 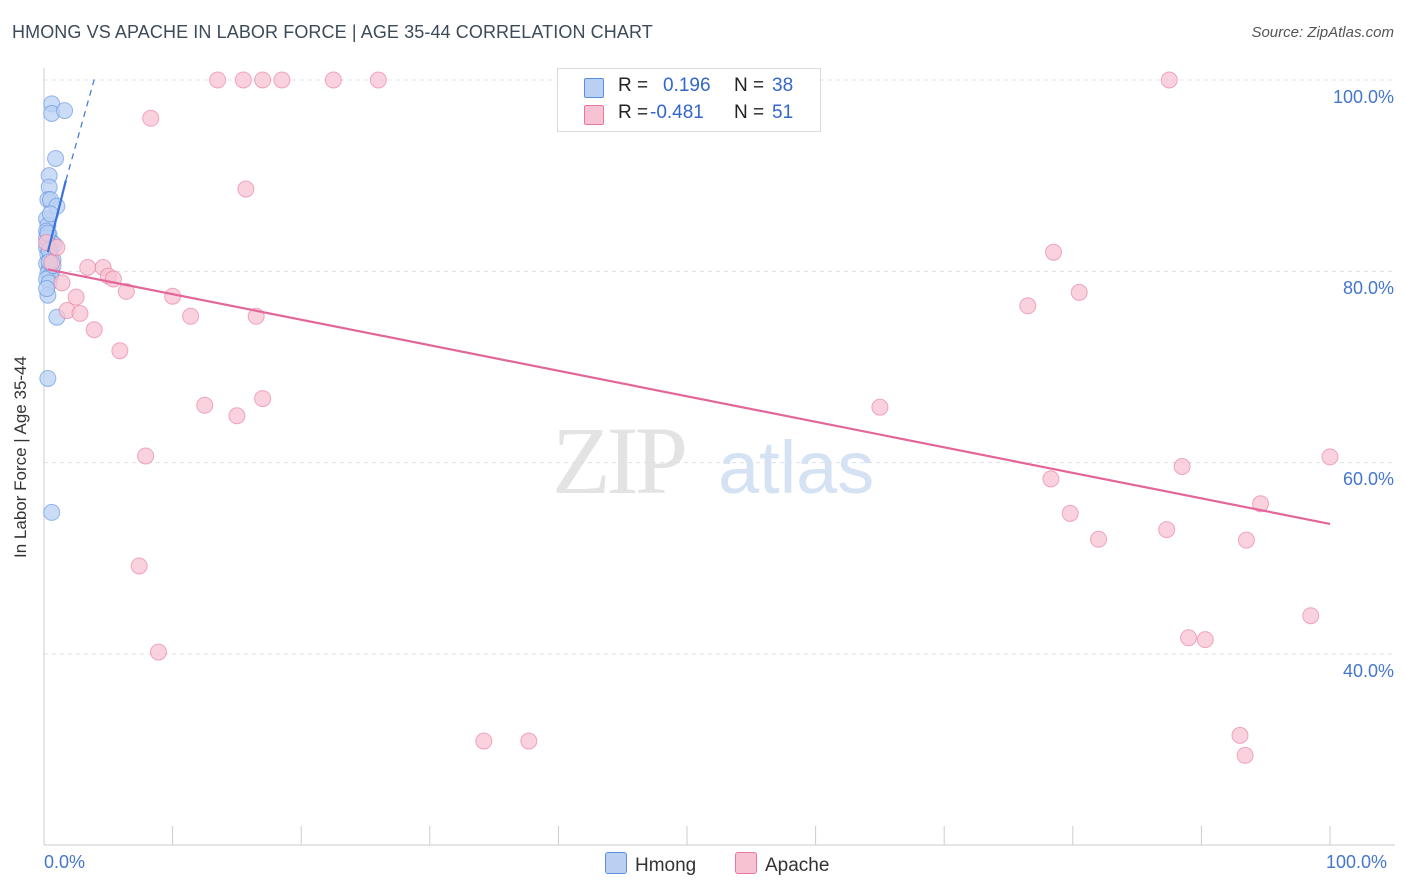 What do you see at coordinates (1322, 32) in the screenshot?
I see `source-label: Source: ZipAtlas.com` at bounding box center [1322, 32].